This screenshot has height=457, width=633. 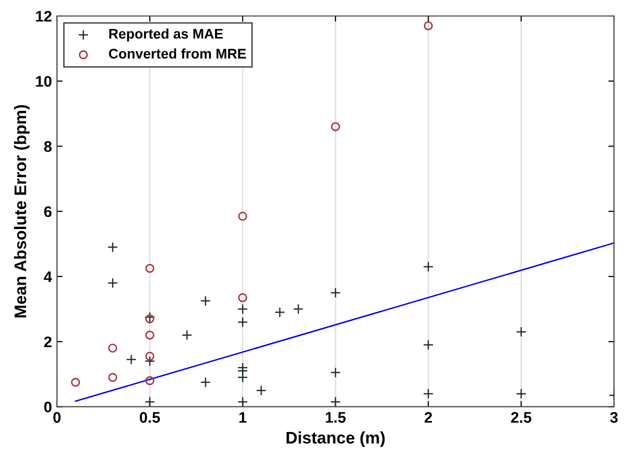 I want to click on legend-label: Reported as MAE, so click(x=166, y=35).